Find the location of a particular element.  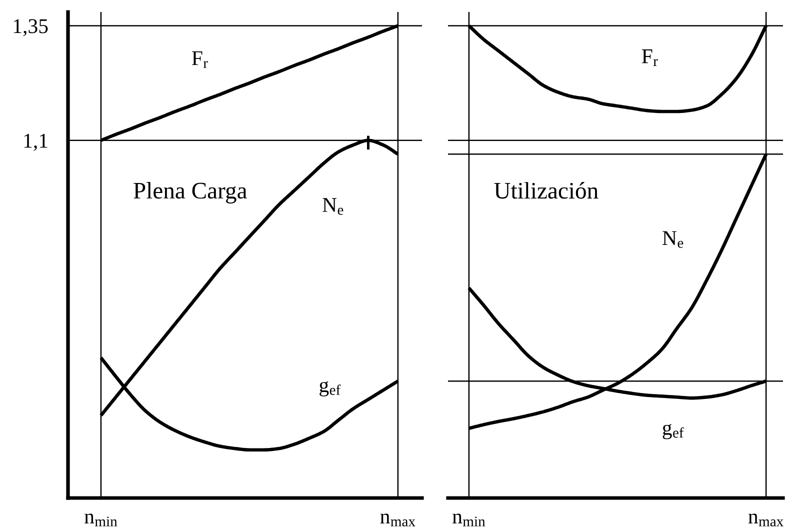

text: Utilización is located at coordinates (546, 190).